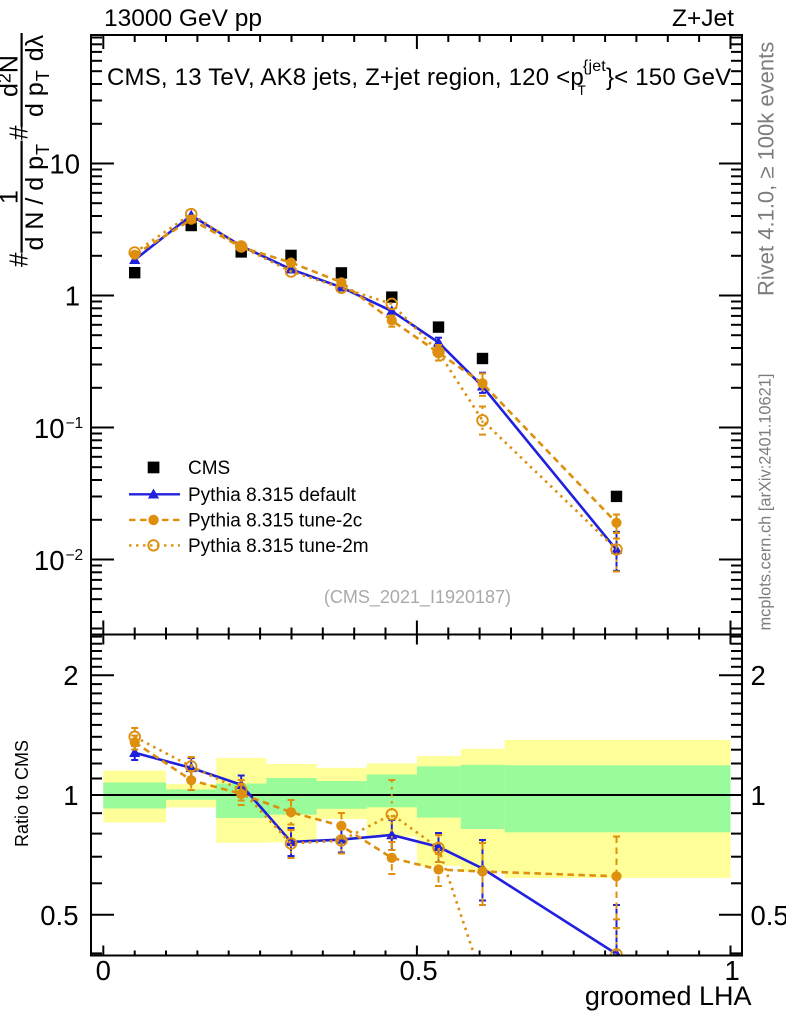  Describe the element at coordinates (417, 597) in the screenshot. I see `svg-text: (CMS_2021_I1920187)` at that location.